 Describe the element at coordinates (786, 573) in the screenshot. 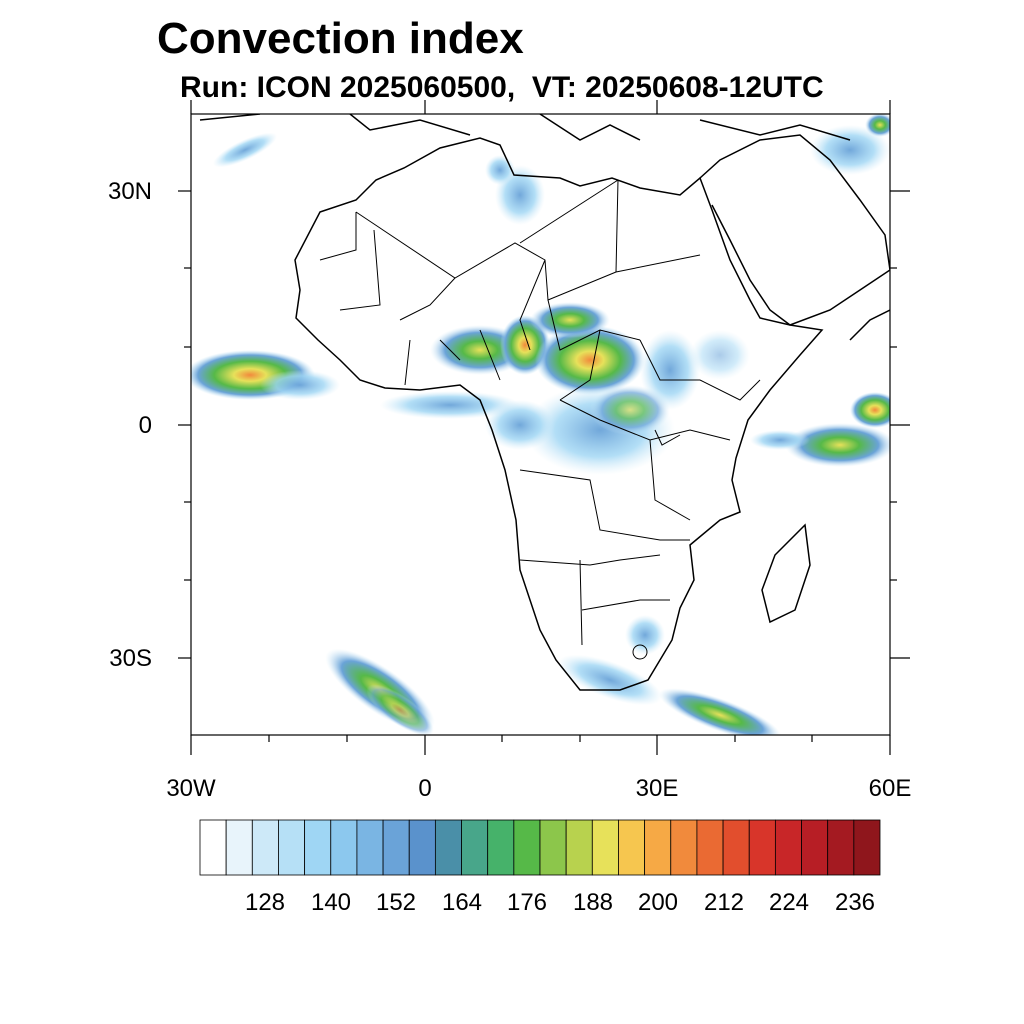

I see `madagascar-coastline` at that location.